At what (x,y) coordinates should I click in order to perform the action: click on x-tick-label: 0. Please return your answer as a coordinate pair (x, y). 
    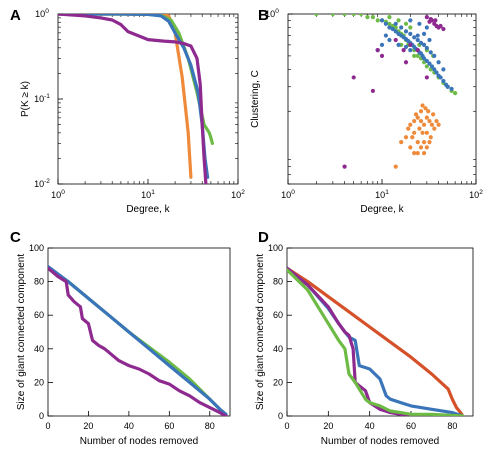
    Looking at the image, I should click on (47, 426).